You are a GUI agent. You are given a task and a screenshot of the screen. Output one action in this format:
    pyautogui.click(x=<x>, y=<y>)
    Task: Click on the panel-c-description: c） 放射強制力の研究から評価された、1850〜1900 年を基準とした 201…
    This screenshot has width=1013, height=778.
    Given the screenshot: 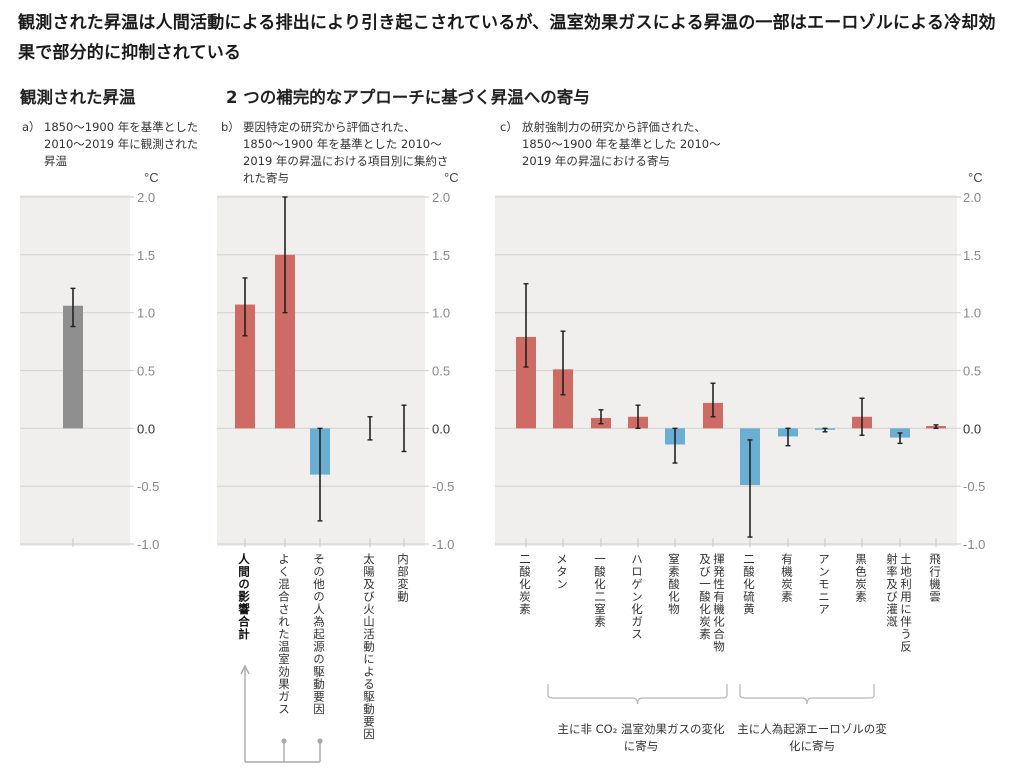 What is the action you would take?
    pyautogui.click(x=619, y=144)
    